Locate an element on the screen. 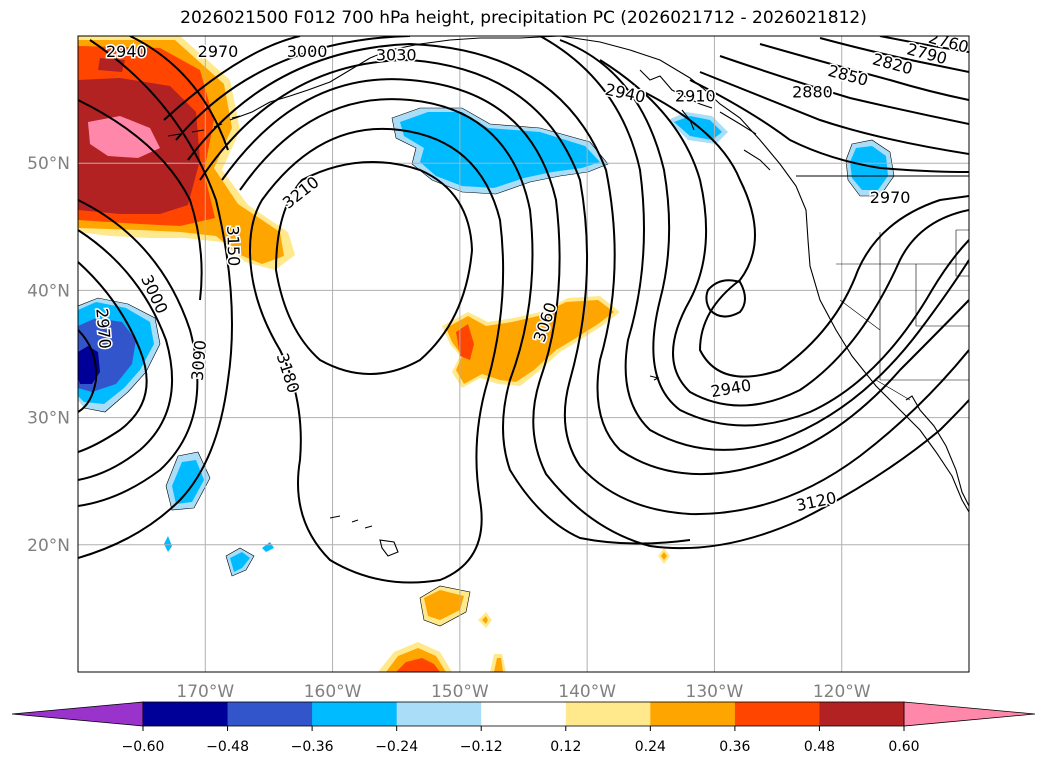  contour-2910-low is located at coordinates (725, 298).